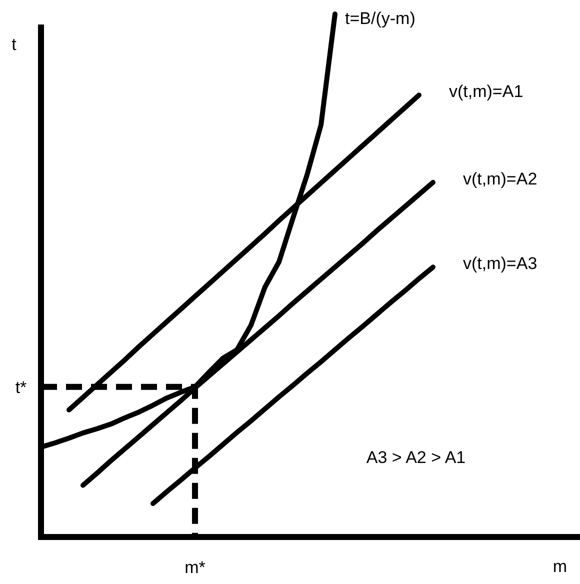 This screenshot has height=584, width=580. Describe the element at coordinates (560, 566) in the screenshot. I see `x-axis-title: m` at that location.